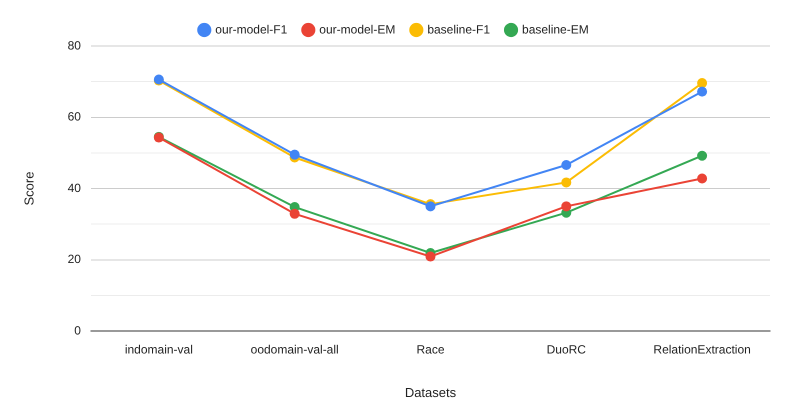 This screenshot has height=417, width=798. I want to click on y-tick-label: 20, so click(75, 259).